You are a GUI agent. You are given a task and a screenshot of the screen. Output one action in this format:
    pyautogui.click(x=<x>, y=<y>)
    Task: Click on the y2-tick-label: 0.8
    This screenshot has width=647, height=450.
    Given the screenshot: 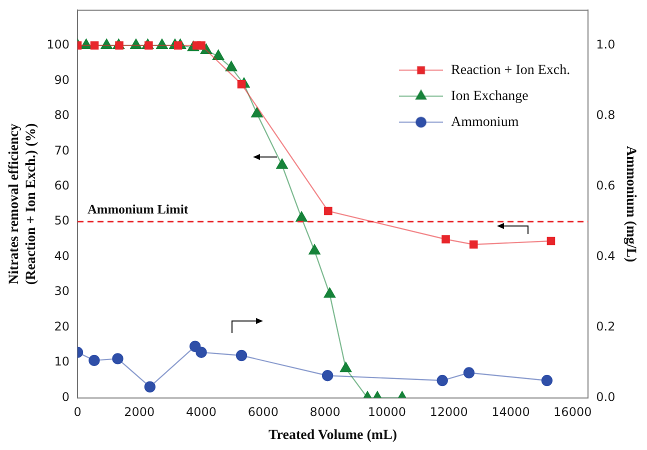 What is the action you would take?
    pyautogui.click(x=606, y=115)
    